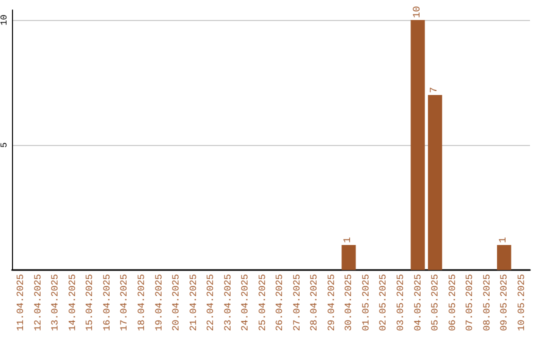 The width and height of the screenshot is (540, 340). I want to click on x-tick-label: 02.05.2025, so click(383, 303).